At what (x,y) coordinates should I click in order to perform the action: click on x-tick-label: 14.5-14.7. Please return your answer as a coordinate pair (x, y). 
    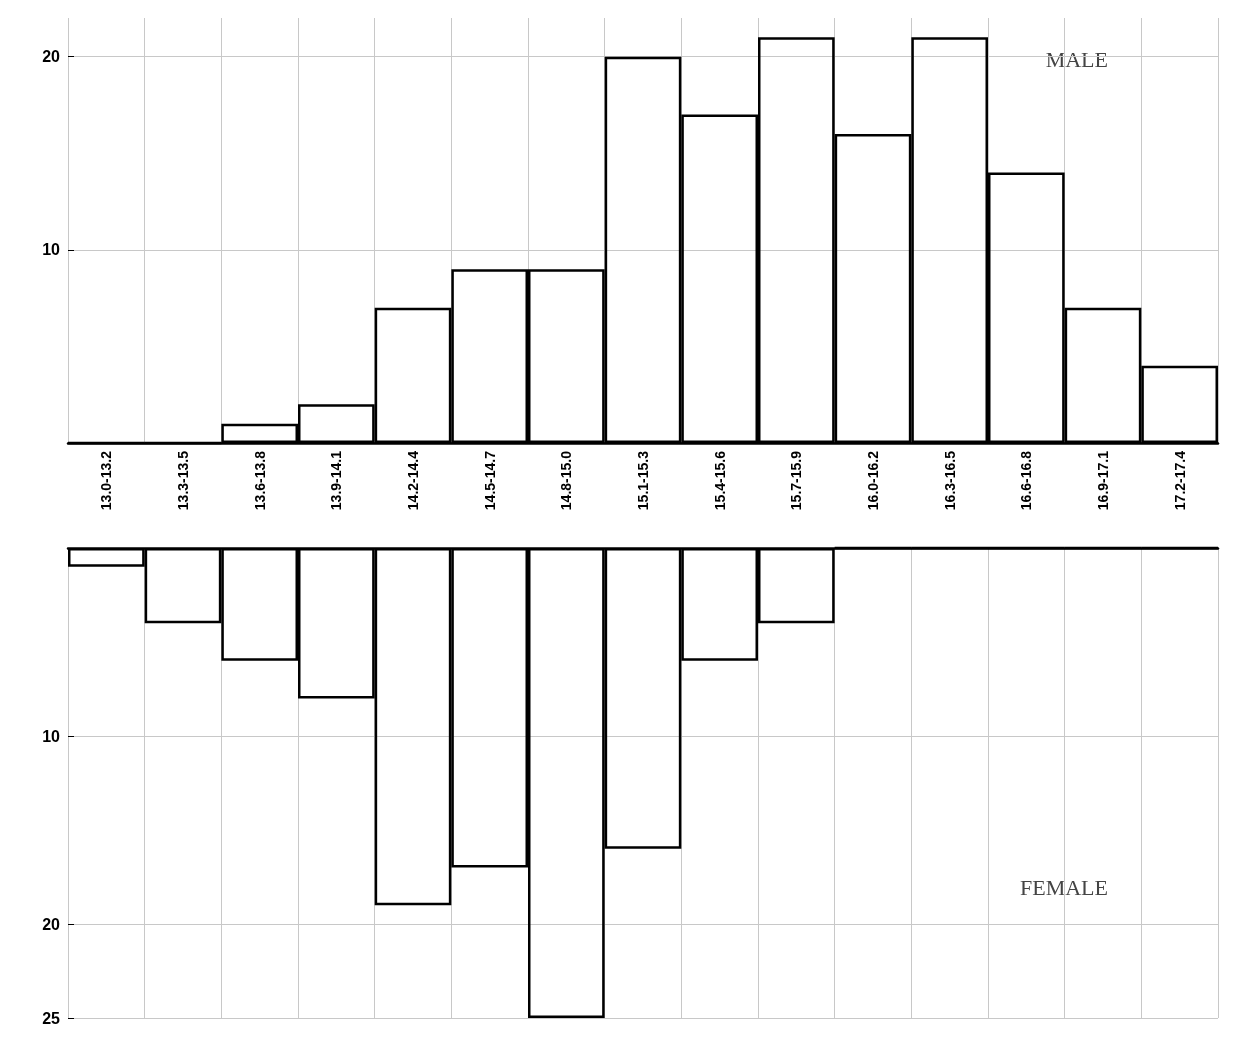
    Looking at the image, I should click on (489, 480).